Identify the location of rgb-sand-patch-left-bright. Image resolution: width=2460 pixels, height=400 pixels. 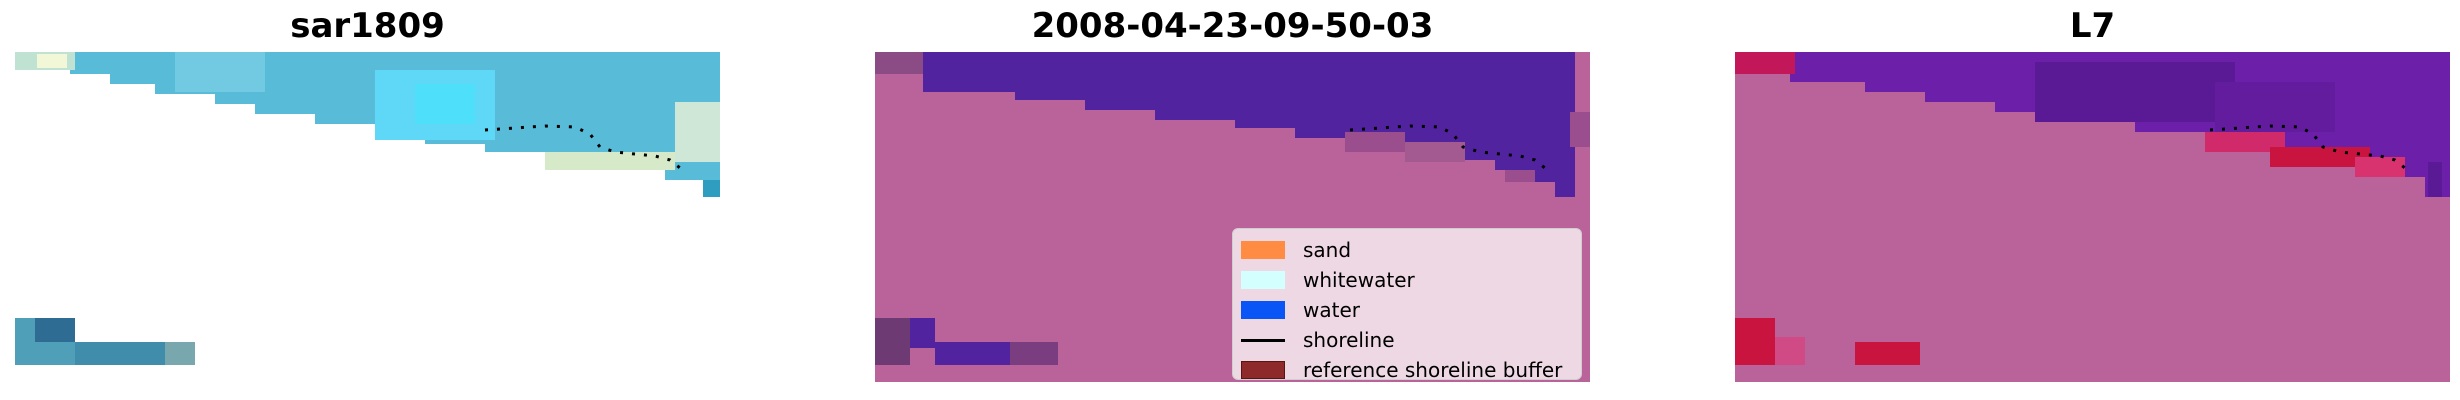
(52, 61).